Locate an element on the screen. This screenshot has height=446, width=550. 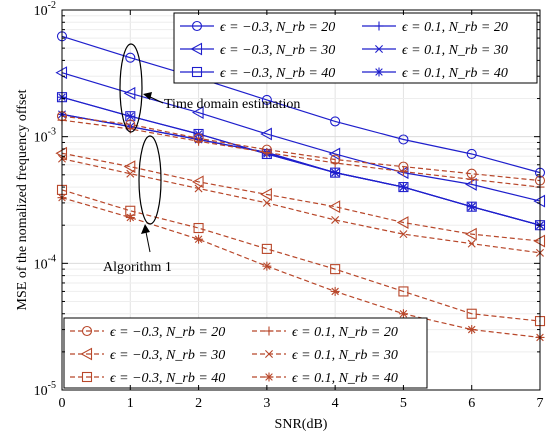
legend-text: ϵ = 0.1, N_rb = 20 is located at coordinates (345, 332).